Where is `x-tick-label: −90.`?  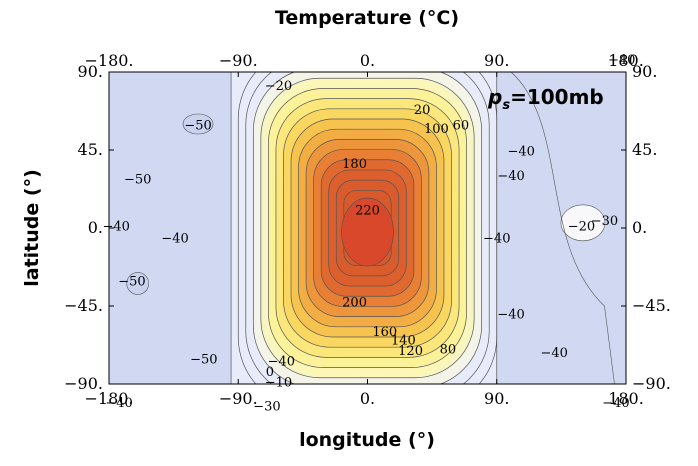
x-tick-label: −90. is located at coordinates (238, 398).